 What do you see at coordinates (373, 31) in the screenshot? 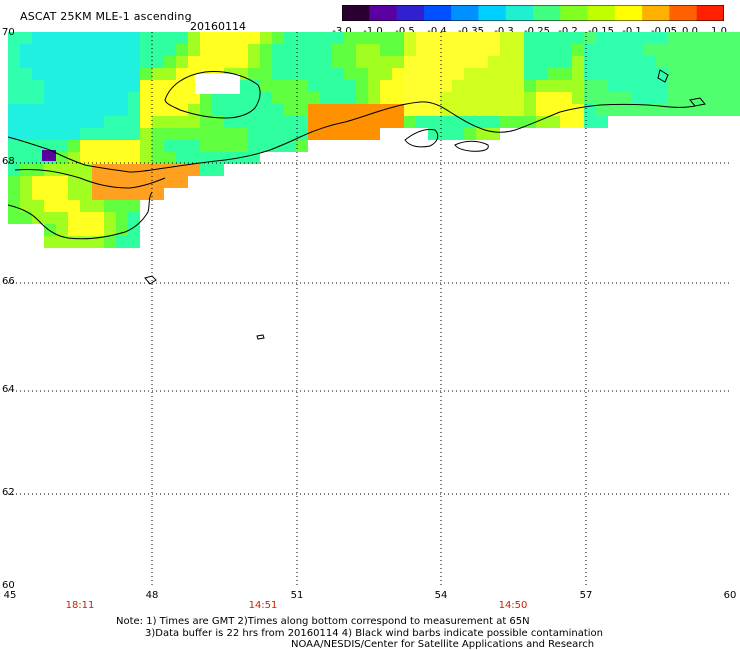
I see `colorbar-label: -1.0` at bounding box center [373, 31].